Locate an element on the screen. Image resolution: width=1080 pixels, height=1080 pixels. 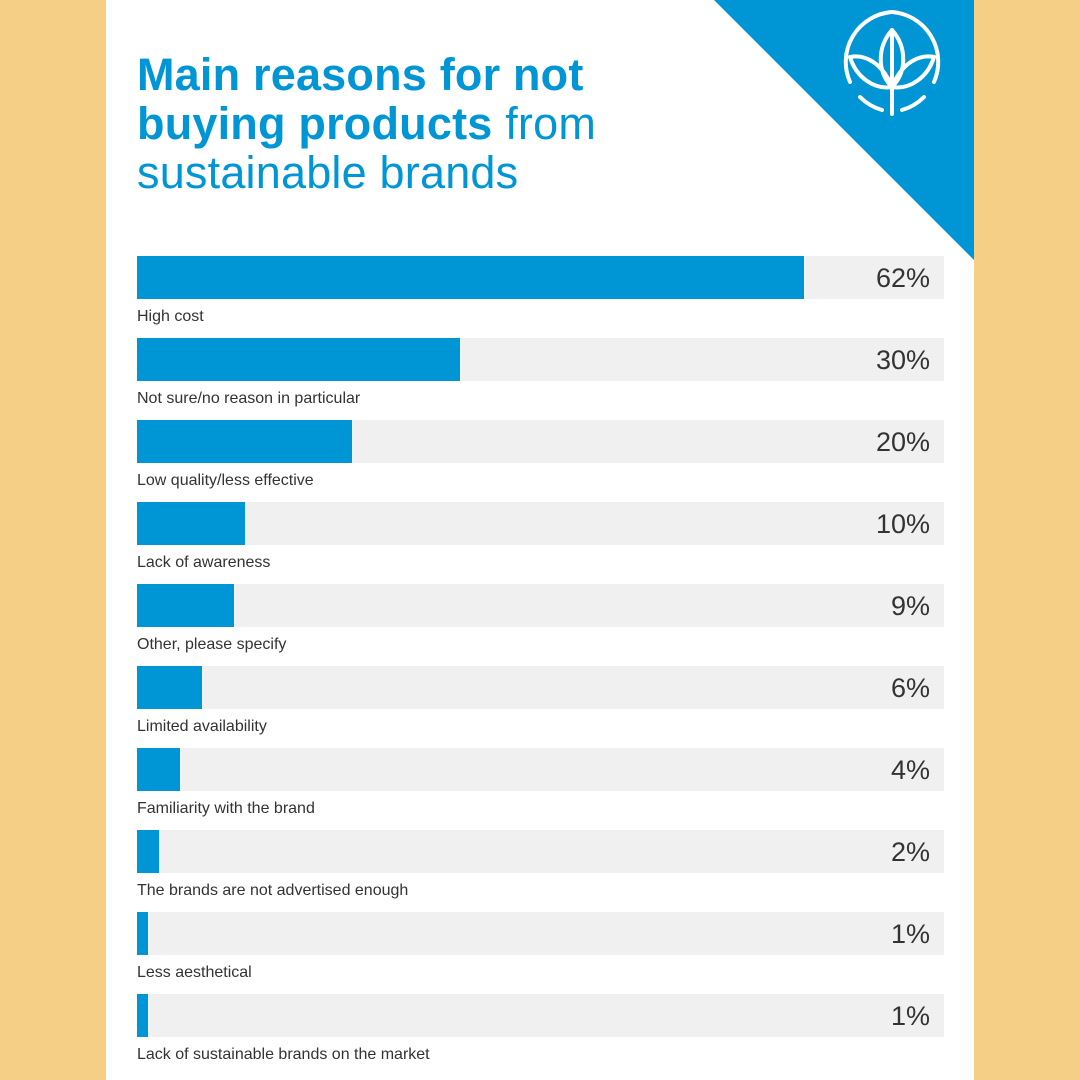
bar-category-label: Limited availability is located at coordinates (202, 726).